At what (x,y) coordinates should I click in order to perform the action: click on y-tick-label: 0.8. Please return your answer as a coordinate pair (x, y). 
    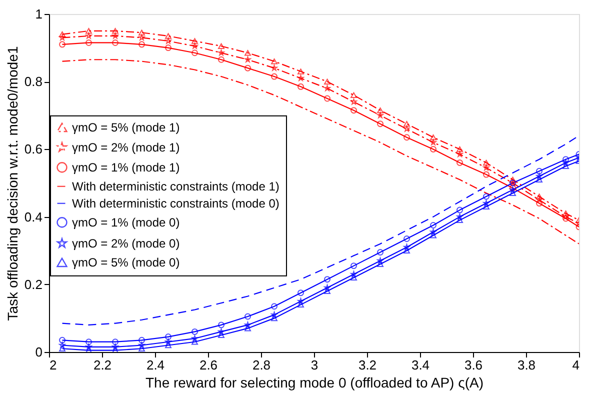
    Looking at the image, I should click on (33, 82).